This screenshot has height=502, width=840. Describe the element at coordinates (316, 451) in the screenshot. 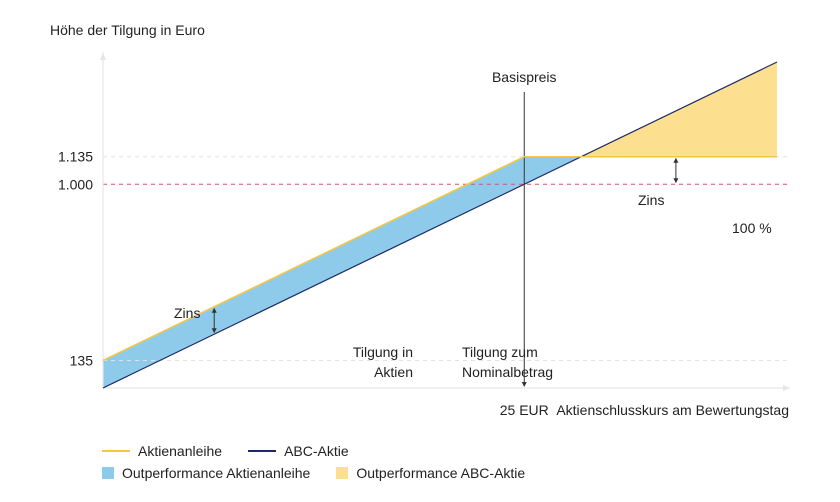

I see `legend-label-abc-aktie: ABC-Aktie` at that location.